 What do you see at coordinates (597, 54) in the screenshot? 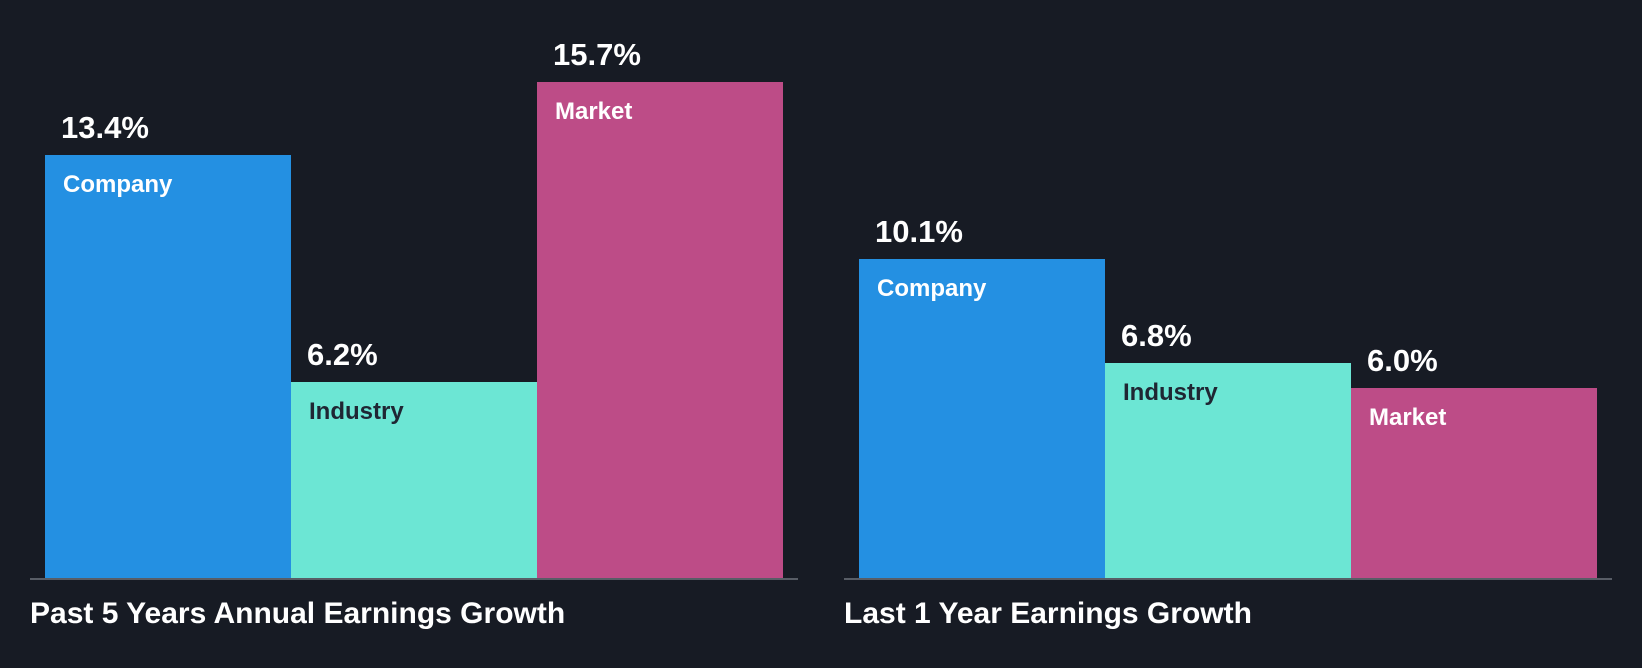
I see `value-label: 15.7%` at bounding box center [597, 54].